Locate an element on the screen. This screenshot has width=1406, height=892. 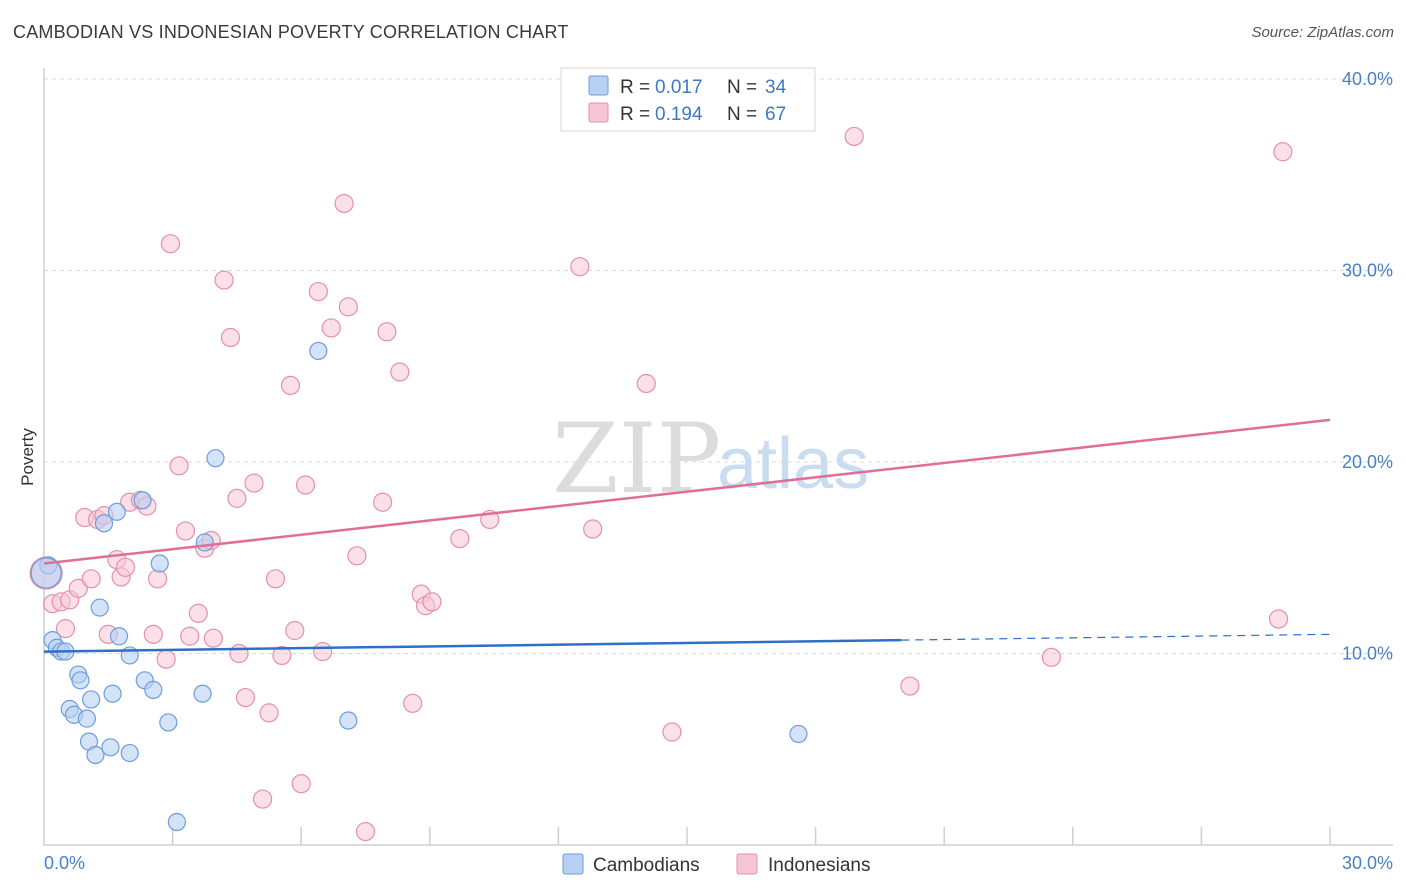
legend-n-value-indonesians: 67 is located at coordinates (775, 114).